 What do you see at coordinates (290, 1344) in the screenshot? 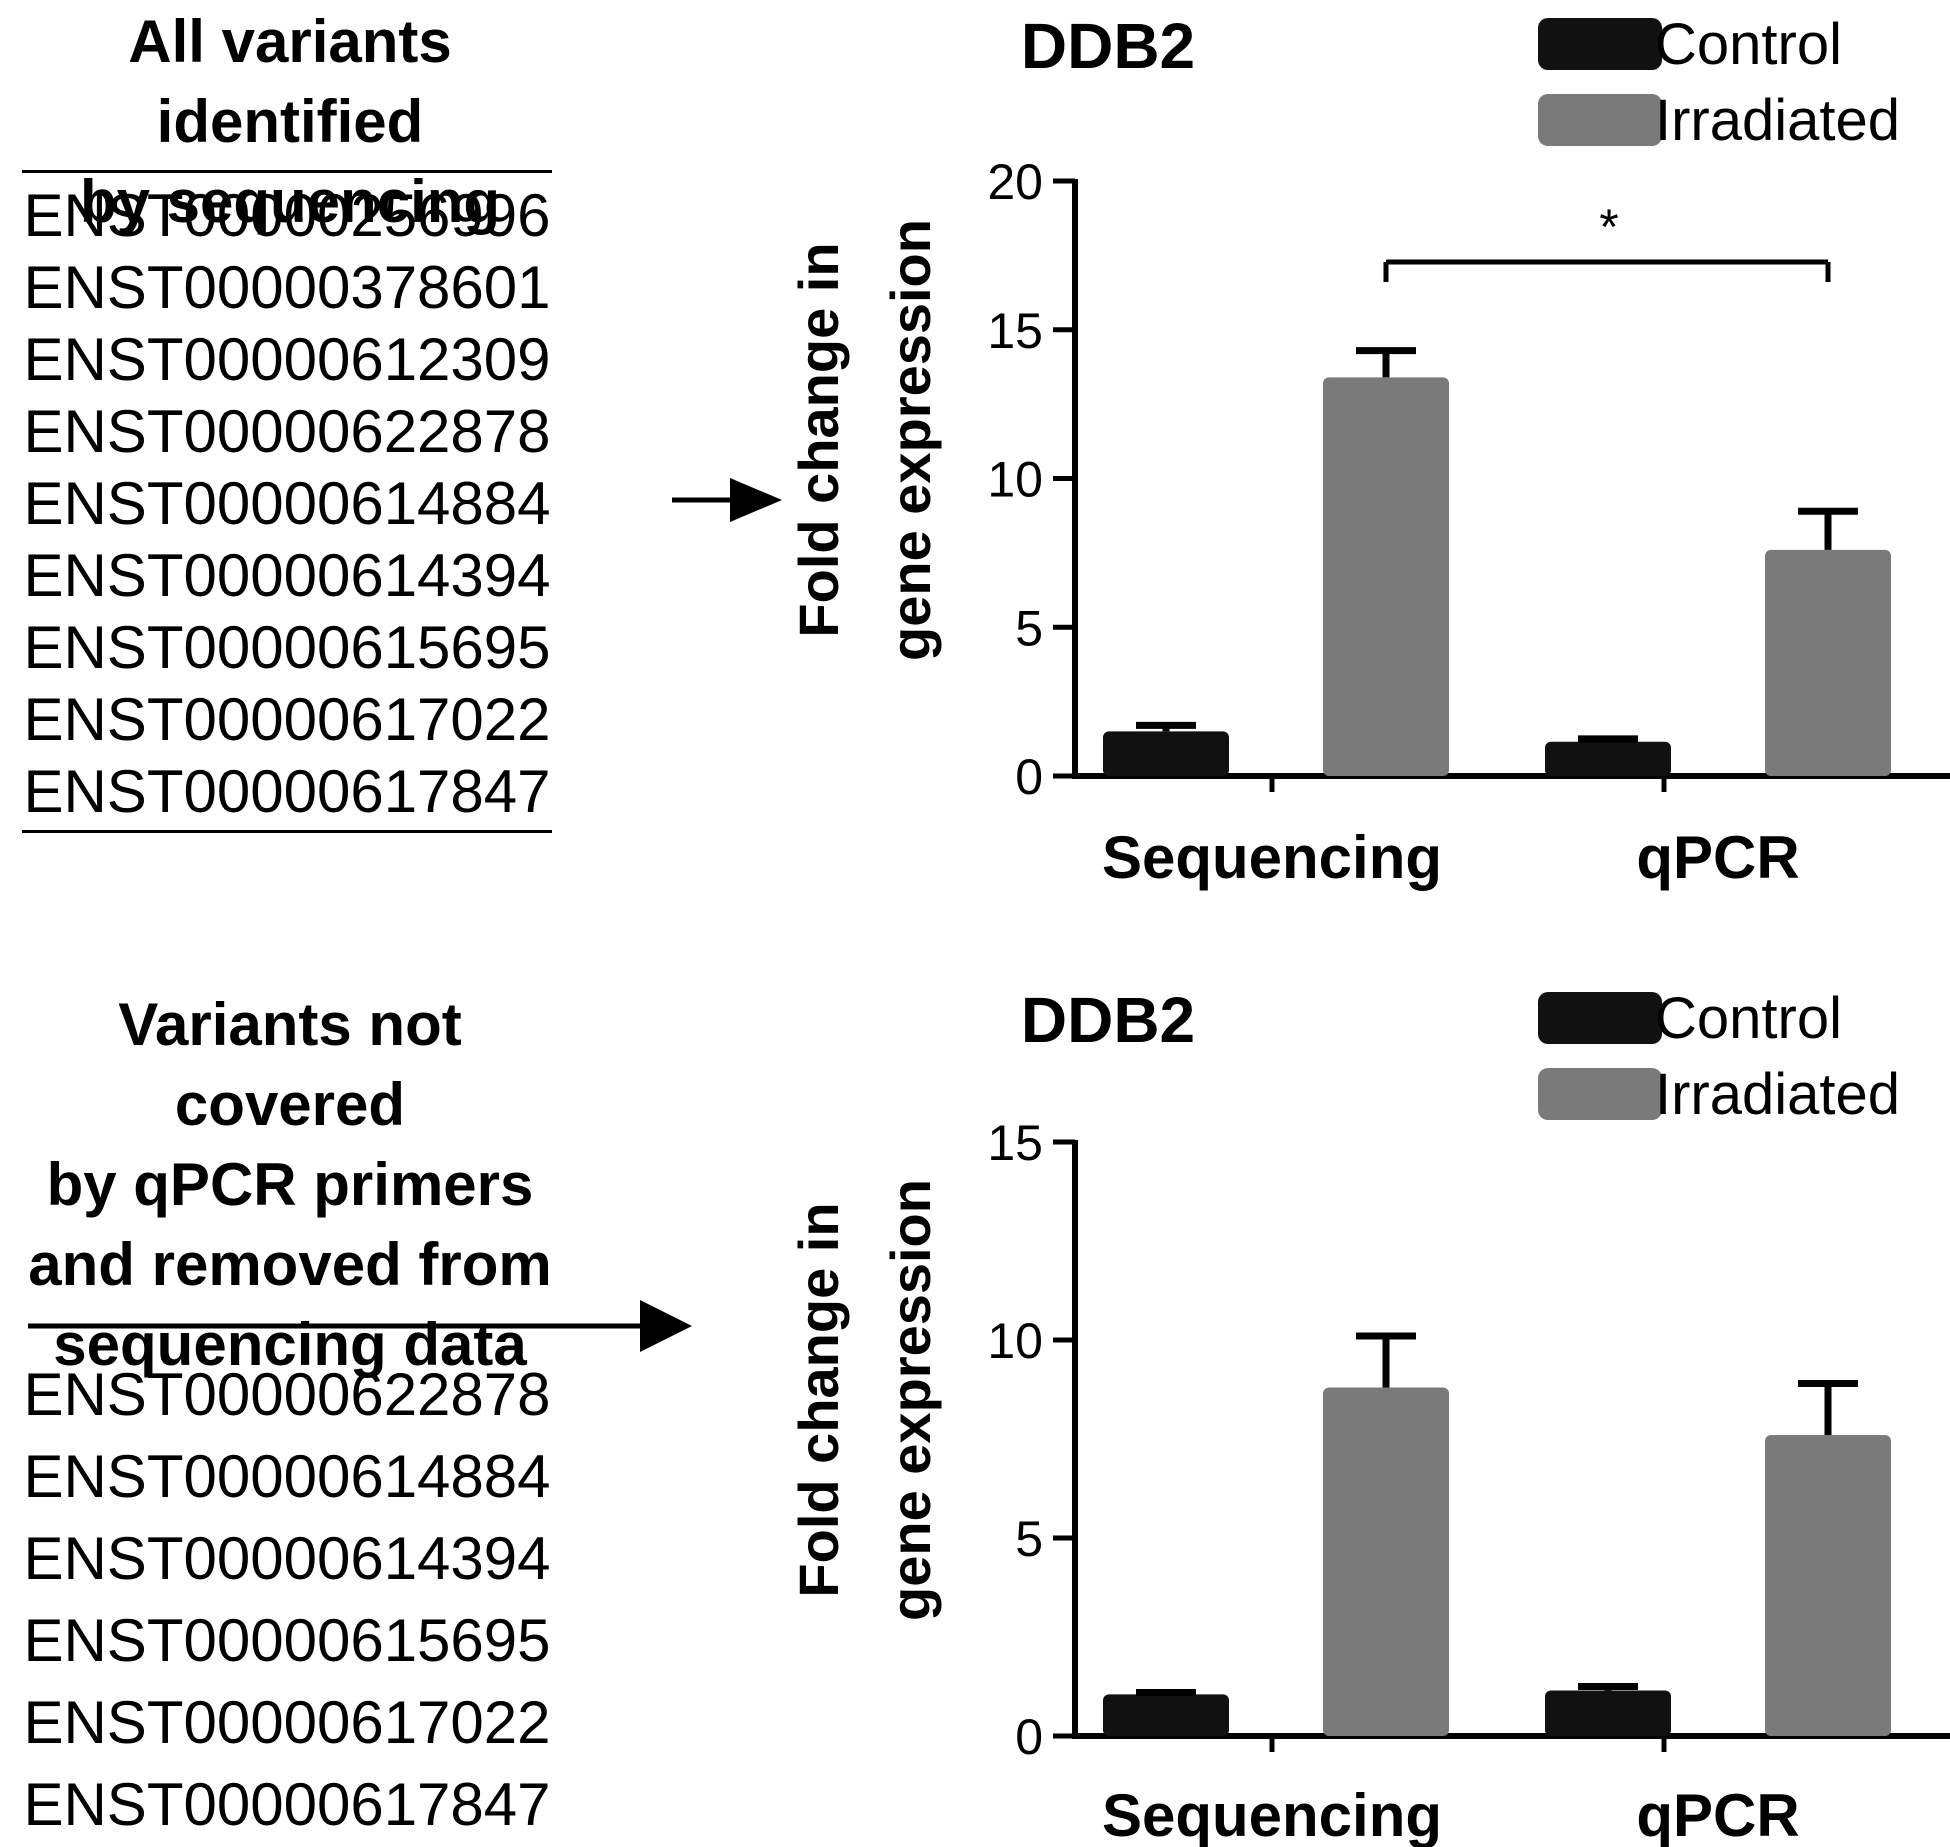
I see `bottom-heading-line4: sequencing data` at bounding box center [290, 1344].